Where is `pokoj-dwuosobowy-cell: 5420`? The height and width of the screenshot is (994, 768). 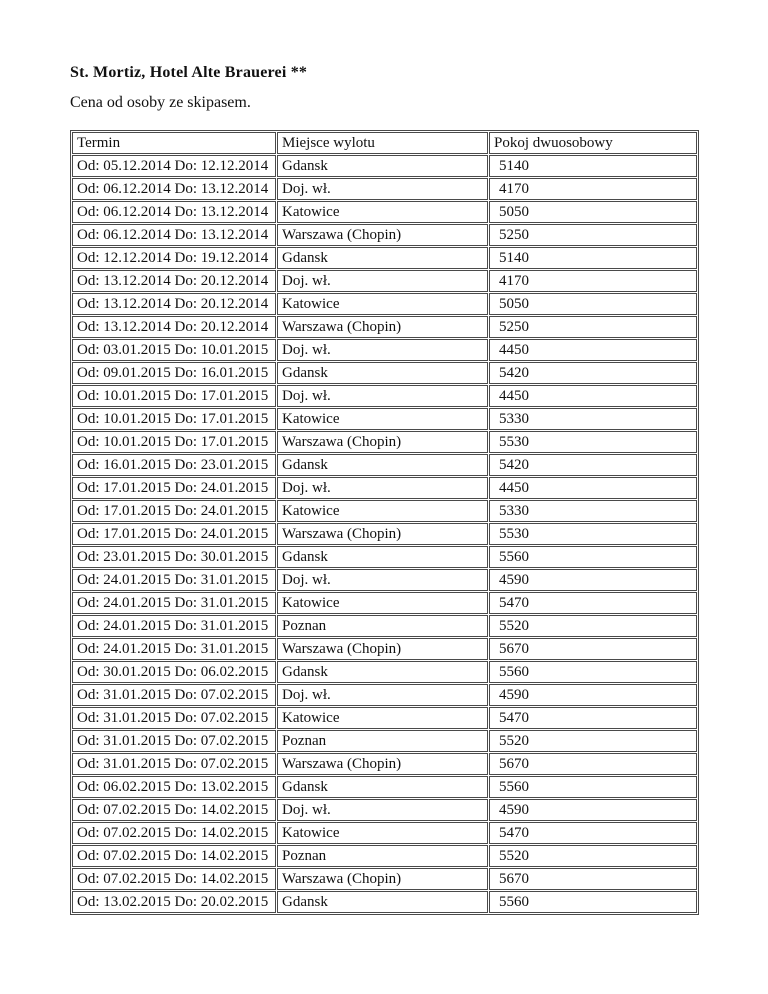
pokoj-dwuosobowy-cell: 5420 is located at coordinates (593, 465).